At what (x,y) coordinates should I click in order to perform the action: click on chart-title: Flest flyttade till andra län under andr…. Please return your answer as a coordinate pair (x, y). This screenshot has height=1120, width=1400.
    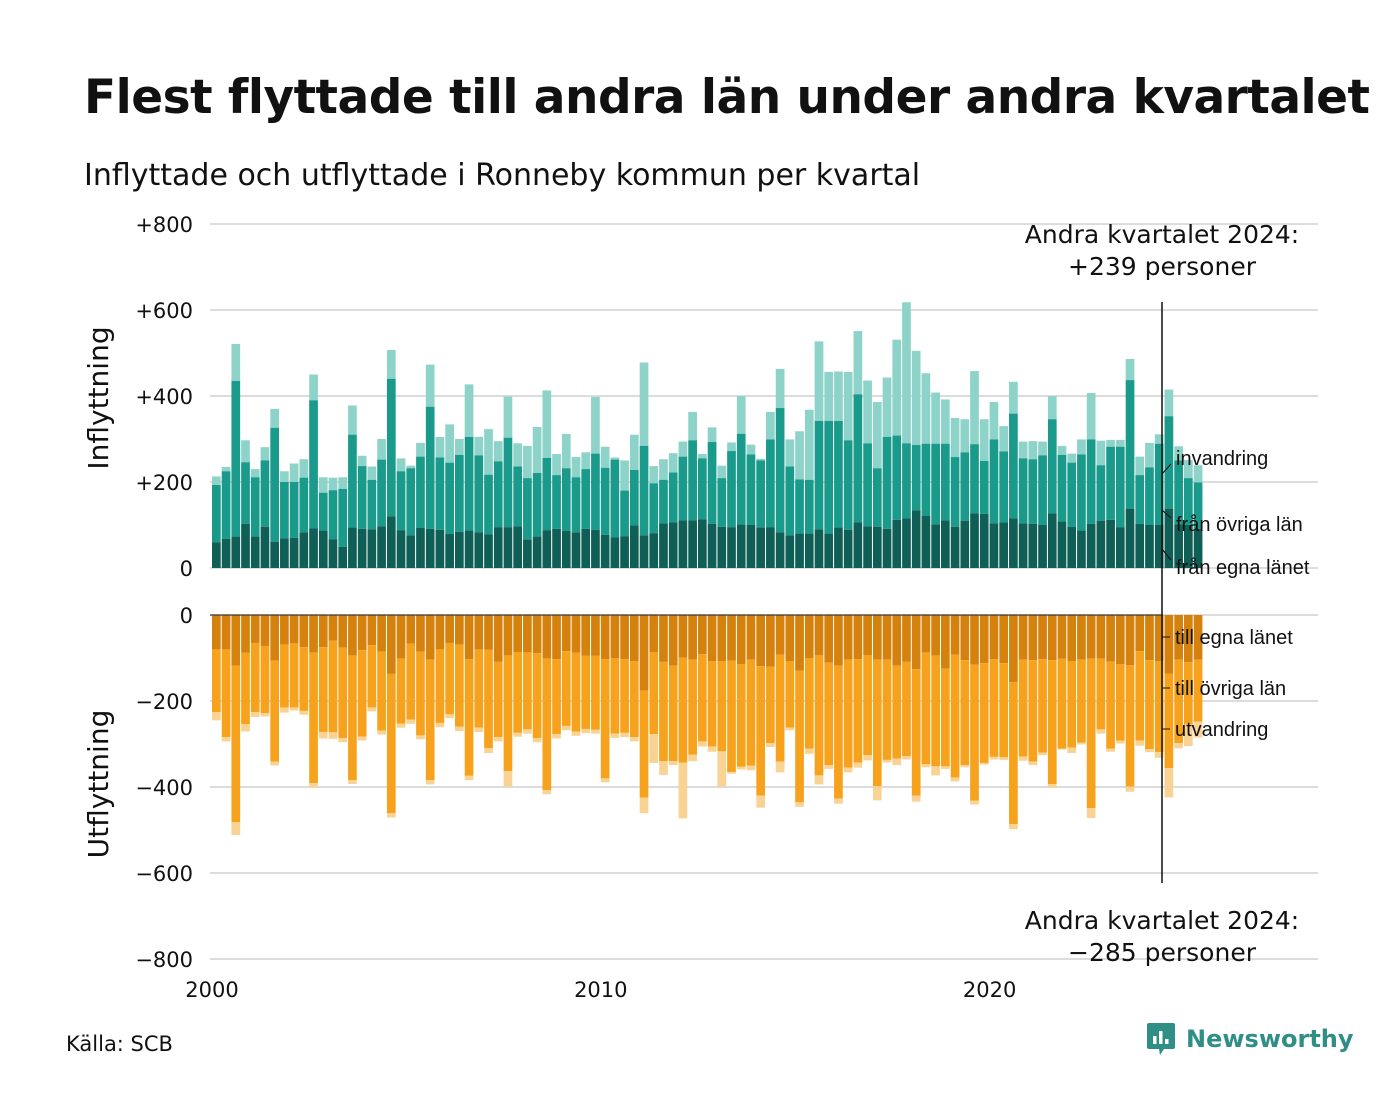
    Looking at the image, I should click on (727, 97).